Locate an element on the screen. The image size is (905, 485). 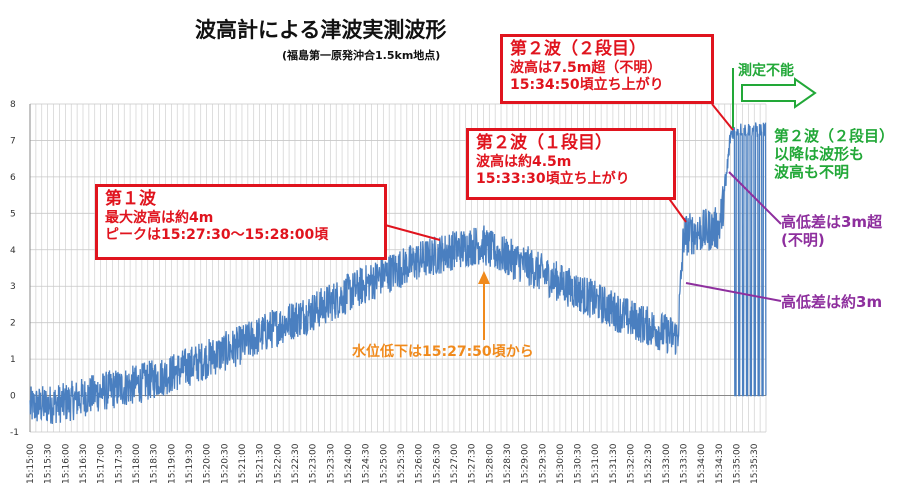
x-tick-label: 15:18:00 is located at coordinates (137, 463).